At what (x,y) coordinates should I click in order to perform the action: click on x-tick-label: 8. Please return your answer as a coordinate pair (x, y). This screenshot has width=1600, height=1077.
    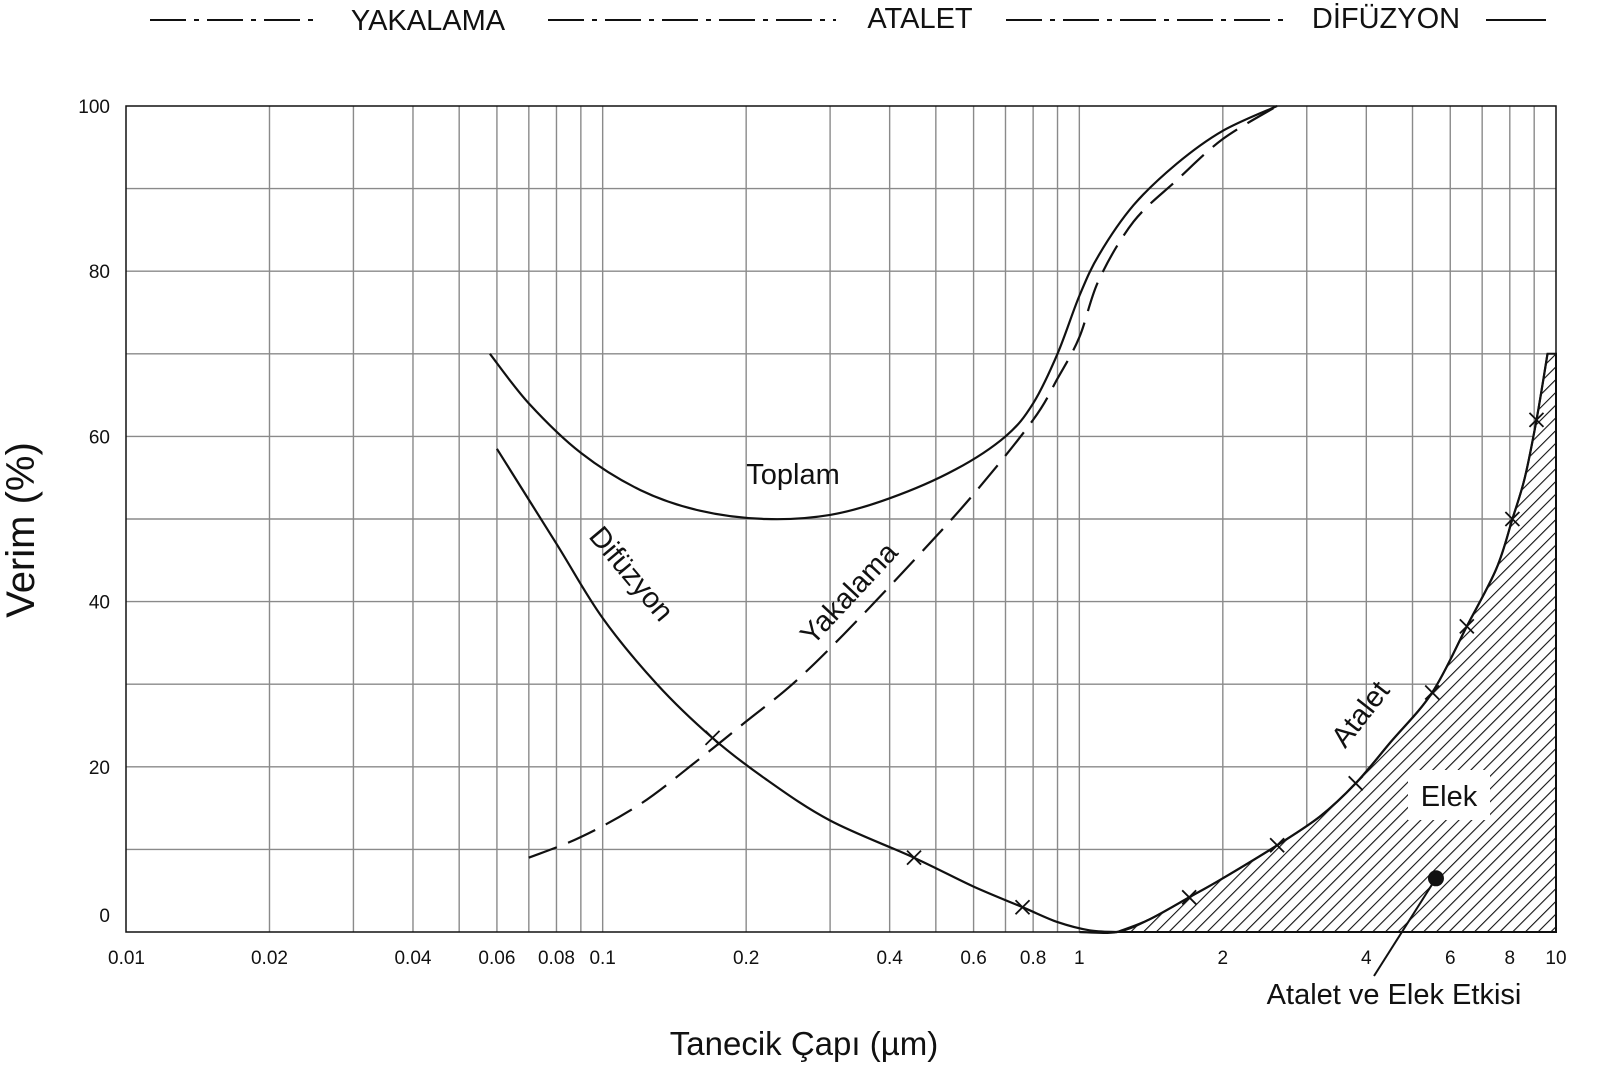
    Looking at the image, I should click on (1510, 958).